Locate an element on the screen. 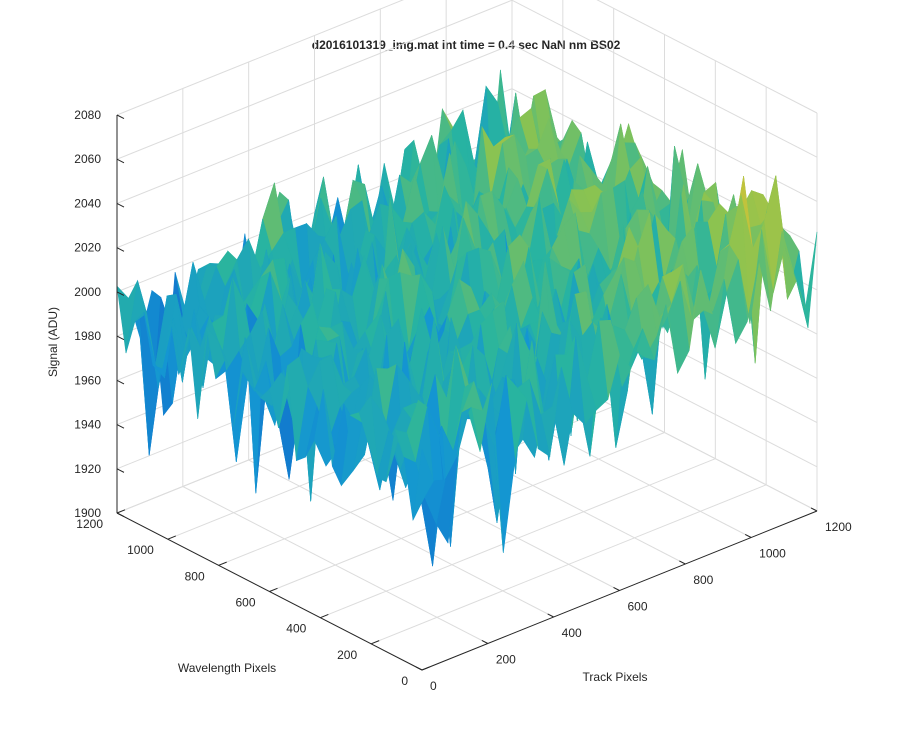 This screenshot has height=750, width=900. z-tick-label: 2000 is located at coordinates (87, 292).